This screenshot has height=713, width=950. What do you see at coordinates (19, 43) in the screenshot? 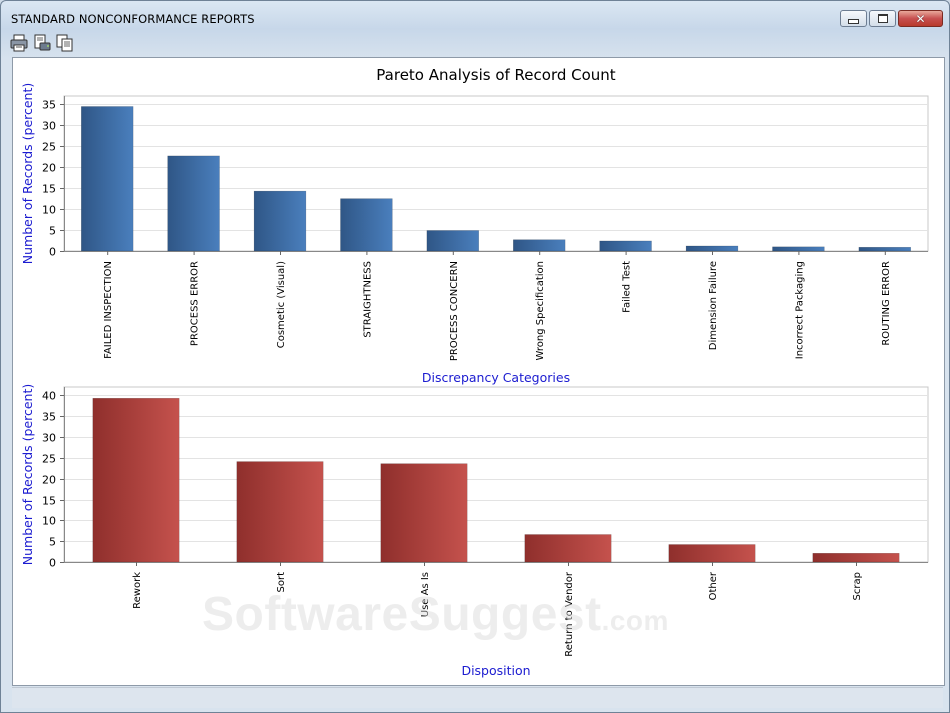
I see `print-icon` at bounding box center [19, 43].